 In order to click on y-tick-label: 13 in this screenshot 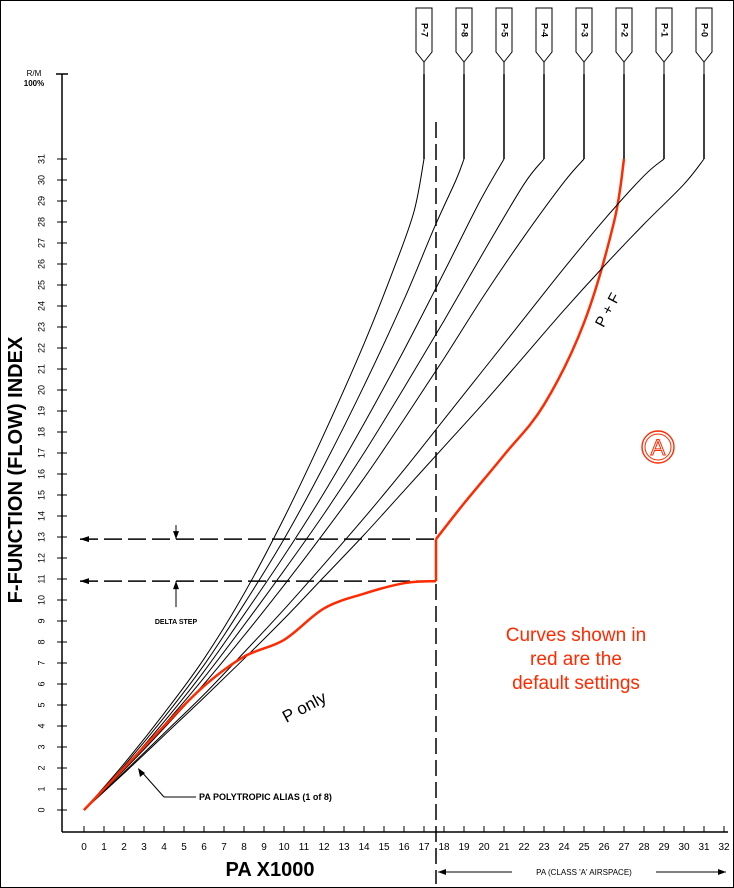, I will do `click(41, 537)`.